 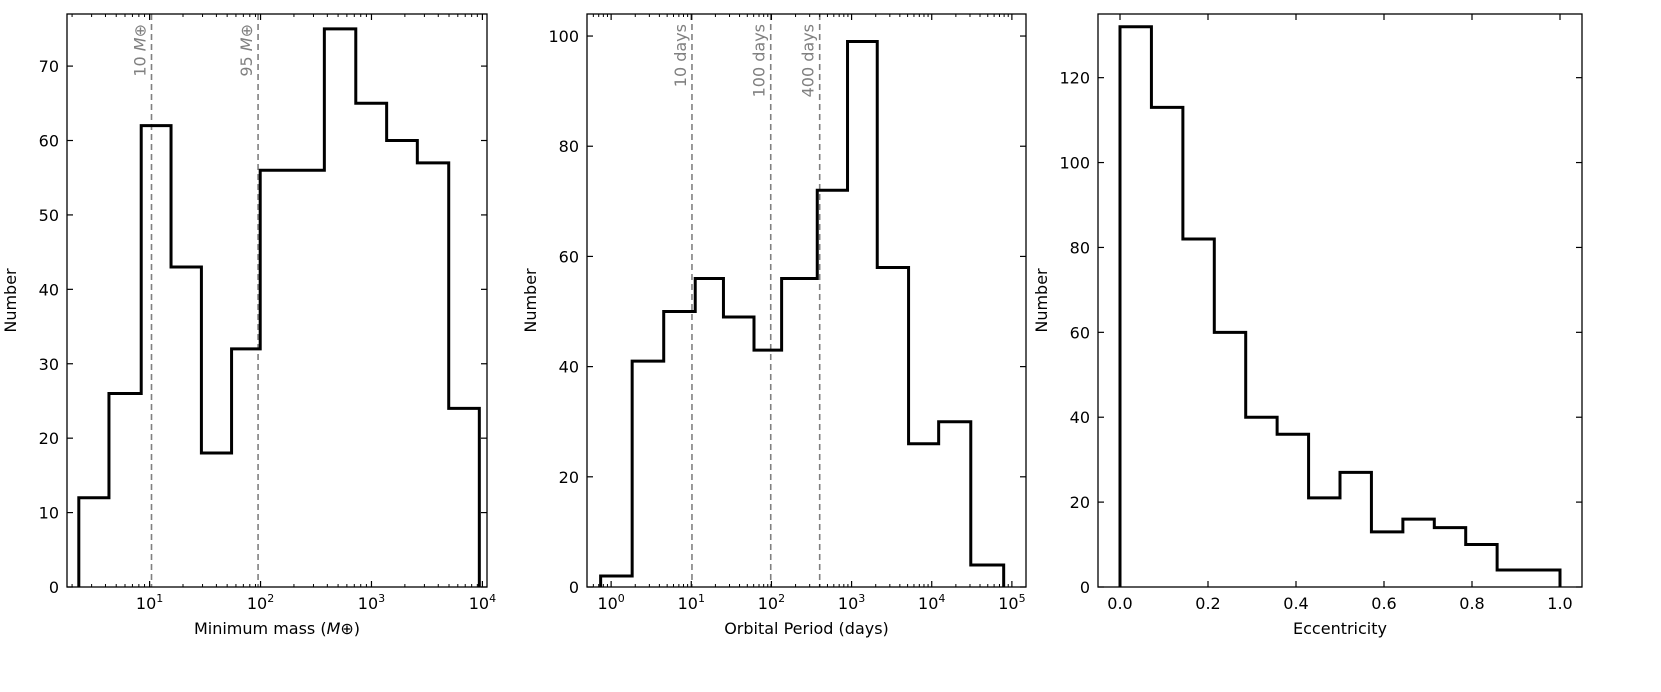 I want to click on x-tick-label: 10⁰, so click(x=610, y=602).